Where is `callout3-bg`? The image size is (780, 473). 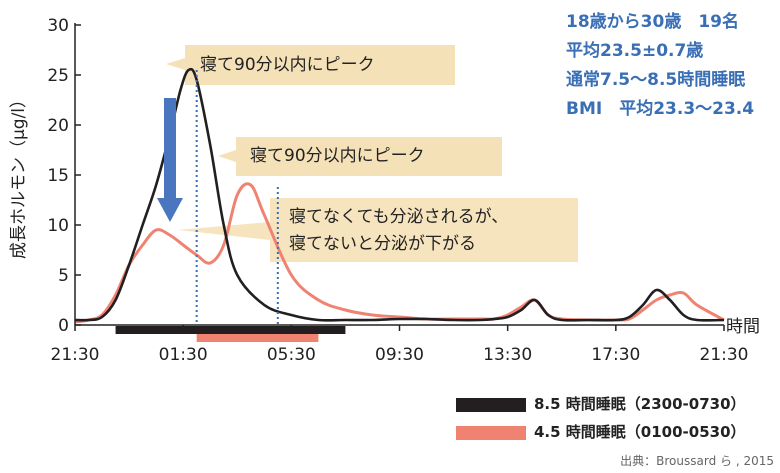 callout3-bg is located at coordinates (424, 230).